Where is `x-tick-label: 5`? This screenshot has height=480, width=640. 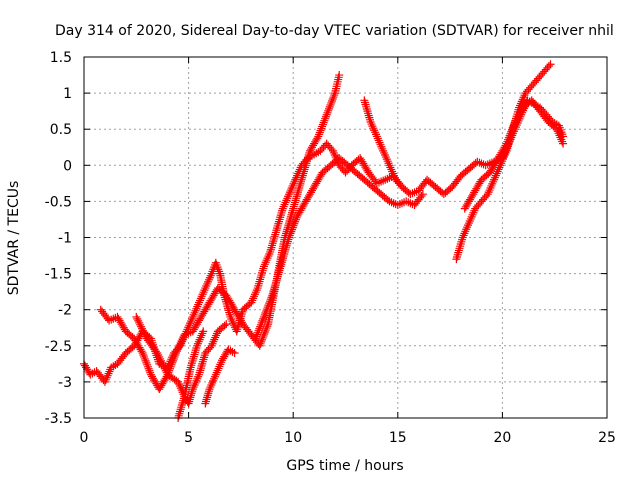
x-tick-label: 5 is located at coordinates (188, 438).